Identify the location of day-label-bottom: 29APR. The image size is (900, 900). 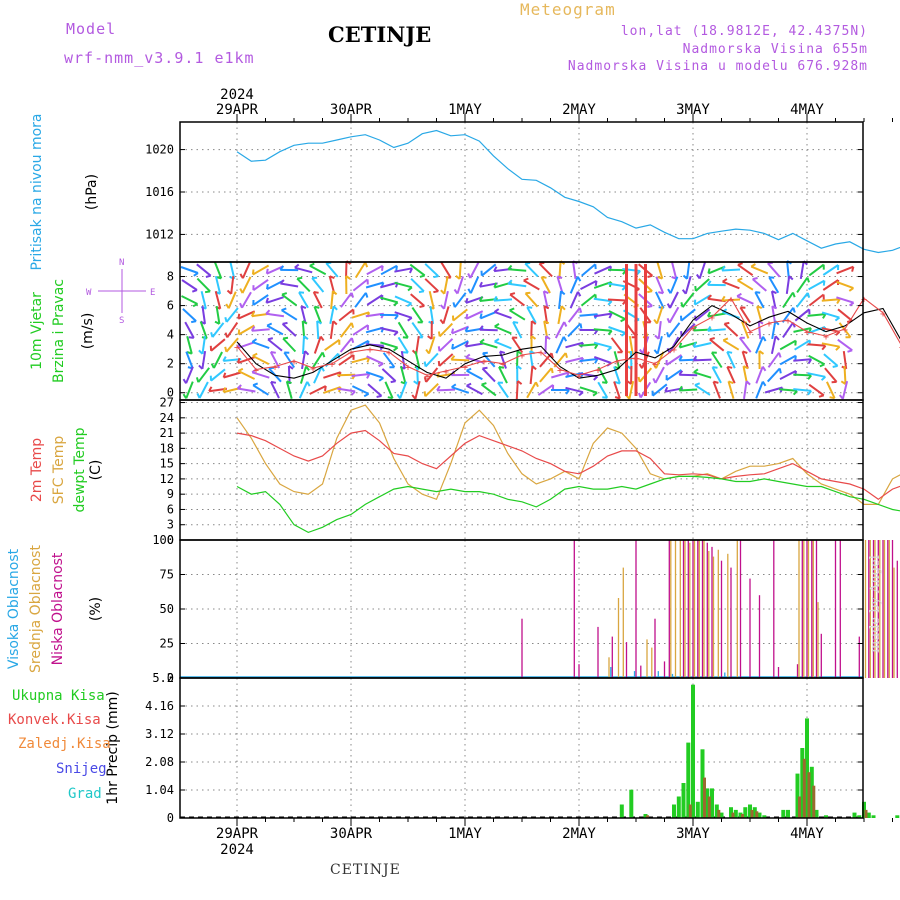
(237, 834).